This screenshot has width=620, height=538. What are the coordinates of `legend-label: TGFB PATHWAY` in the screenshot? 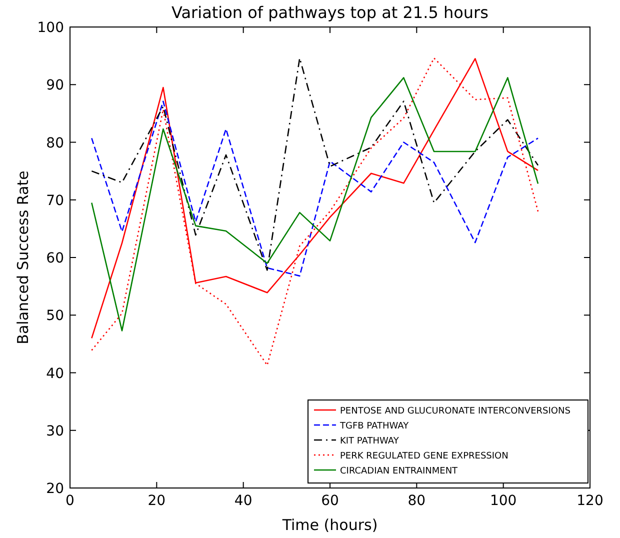 It's located at (374, 427).